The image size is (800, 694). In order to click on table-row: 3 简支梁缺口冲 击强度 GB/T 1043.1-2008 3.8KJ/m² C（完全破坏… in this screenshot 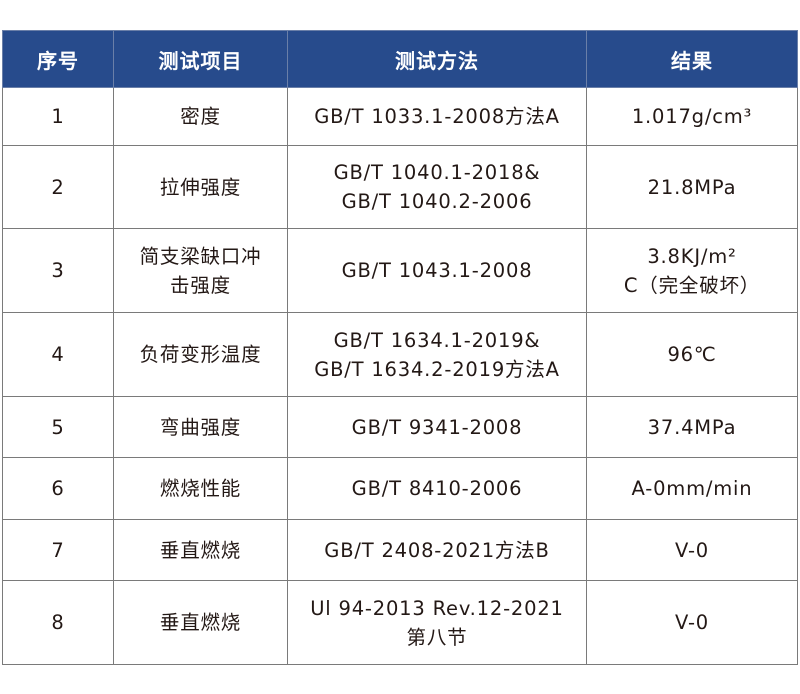, I will do `click(400, 270)`.